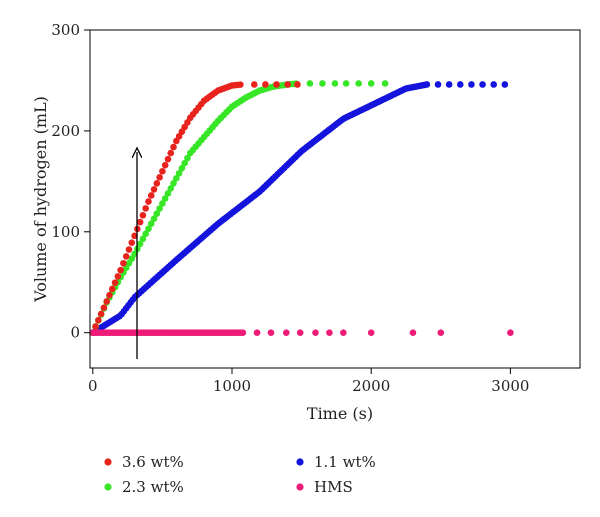  I want to click on y-axis-title: Volume of hydrogen (mL), so click(40, 199).